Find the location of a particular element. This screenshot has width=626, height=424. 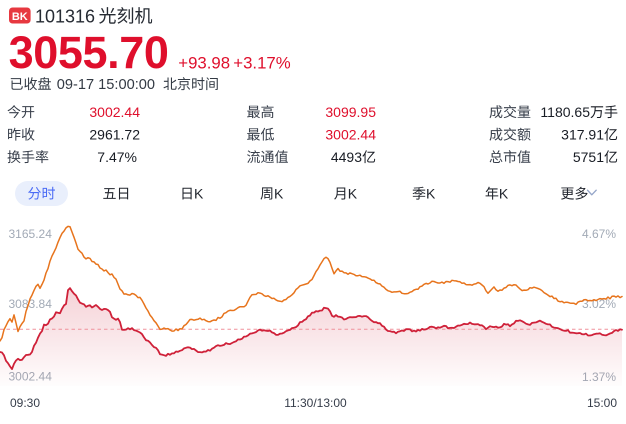

svg-text: 4493 is located at coordinates (346, 157).